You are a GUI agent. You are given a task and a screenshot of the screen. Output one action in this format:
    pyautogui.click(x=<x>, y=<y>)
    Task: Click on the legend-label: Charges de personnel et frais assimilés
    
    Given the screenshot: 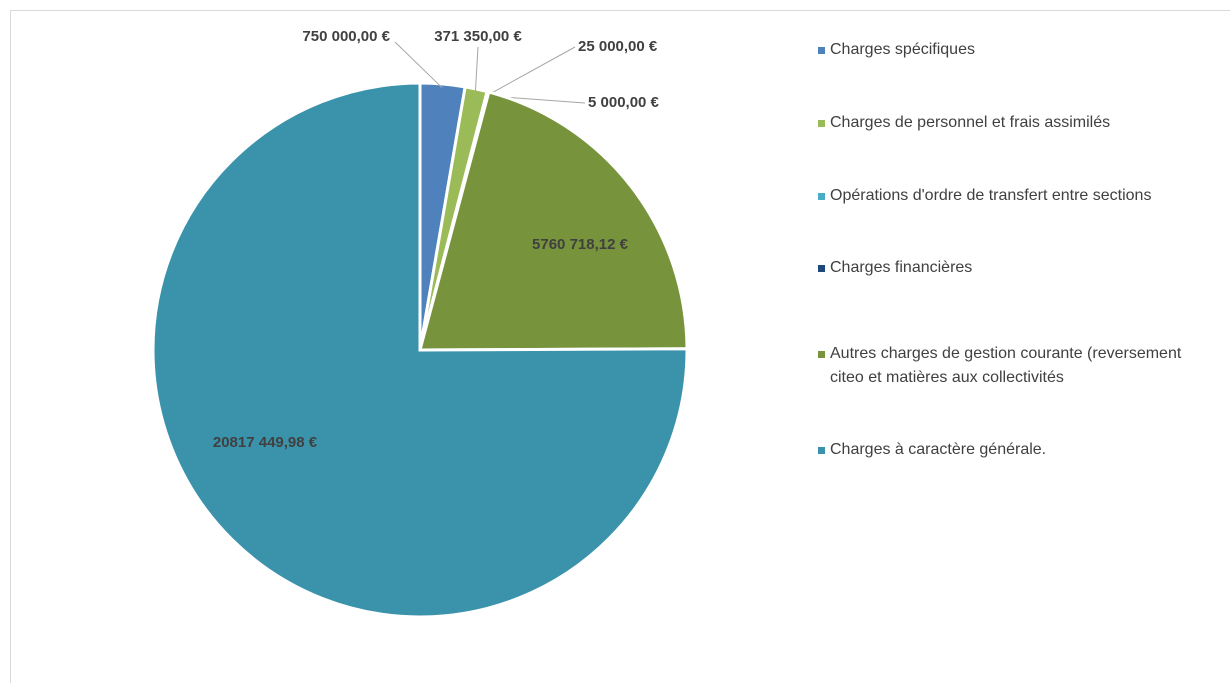 What is the action you would take?
    pyautogui.click(x=970, y=122)
    